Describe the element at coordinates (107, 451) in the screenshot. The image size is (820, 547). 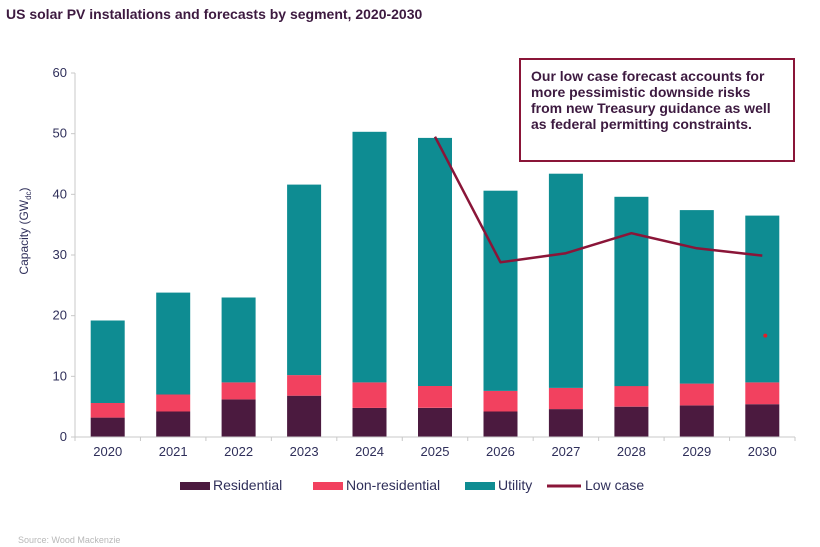
I see `x-tick-label: 2020` at that location.